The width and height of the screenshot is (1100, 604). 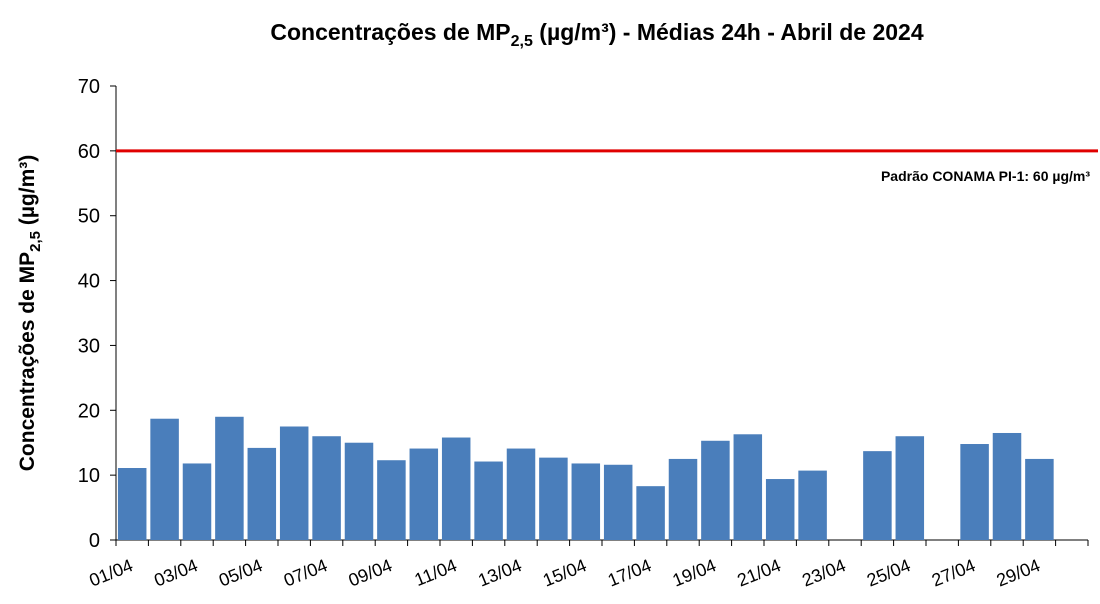 I want to click on x-tick-label: 05/04, so click(x=240, y=572).